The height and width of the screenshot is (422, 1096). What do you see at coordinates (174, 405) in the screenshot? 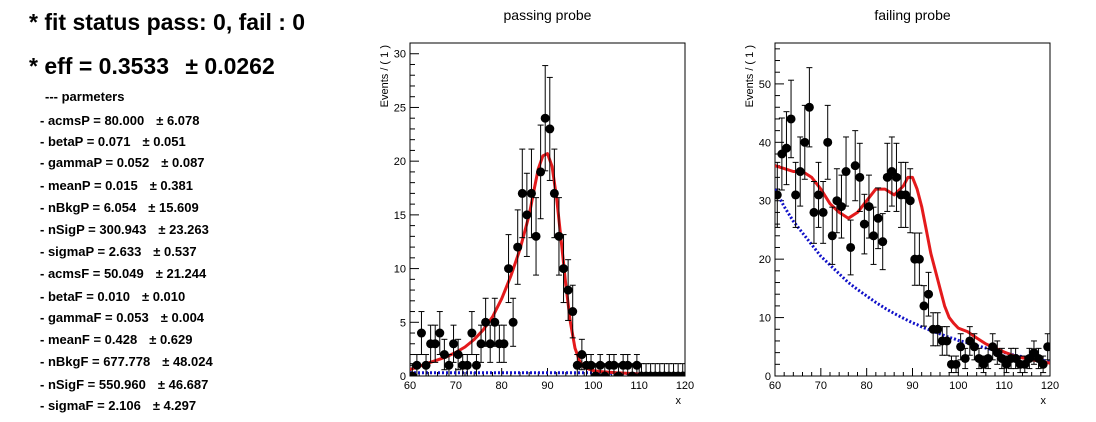
I see `parameter-error: ± 4.297` at bounding box center [174, 405].